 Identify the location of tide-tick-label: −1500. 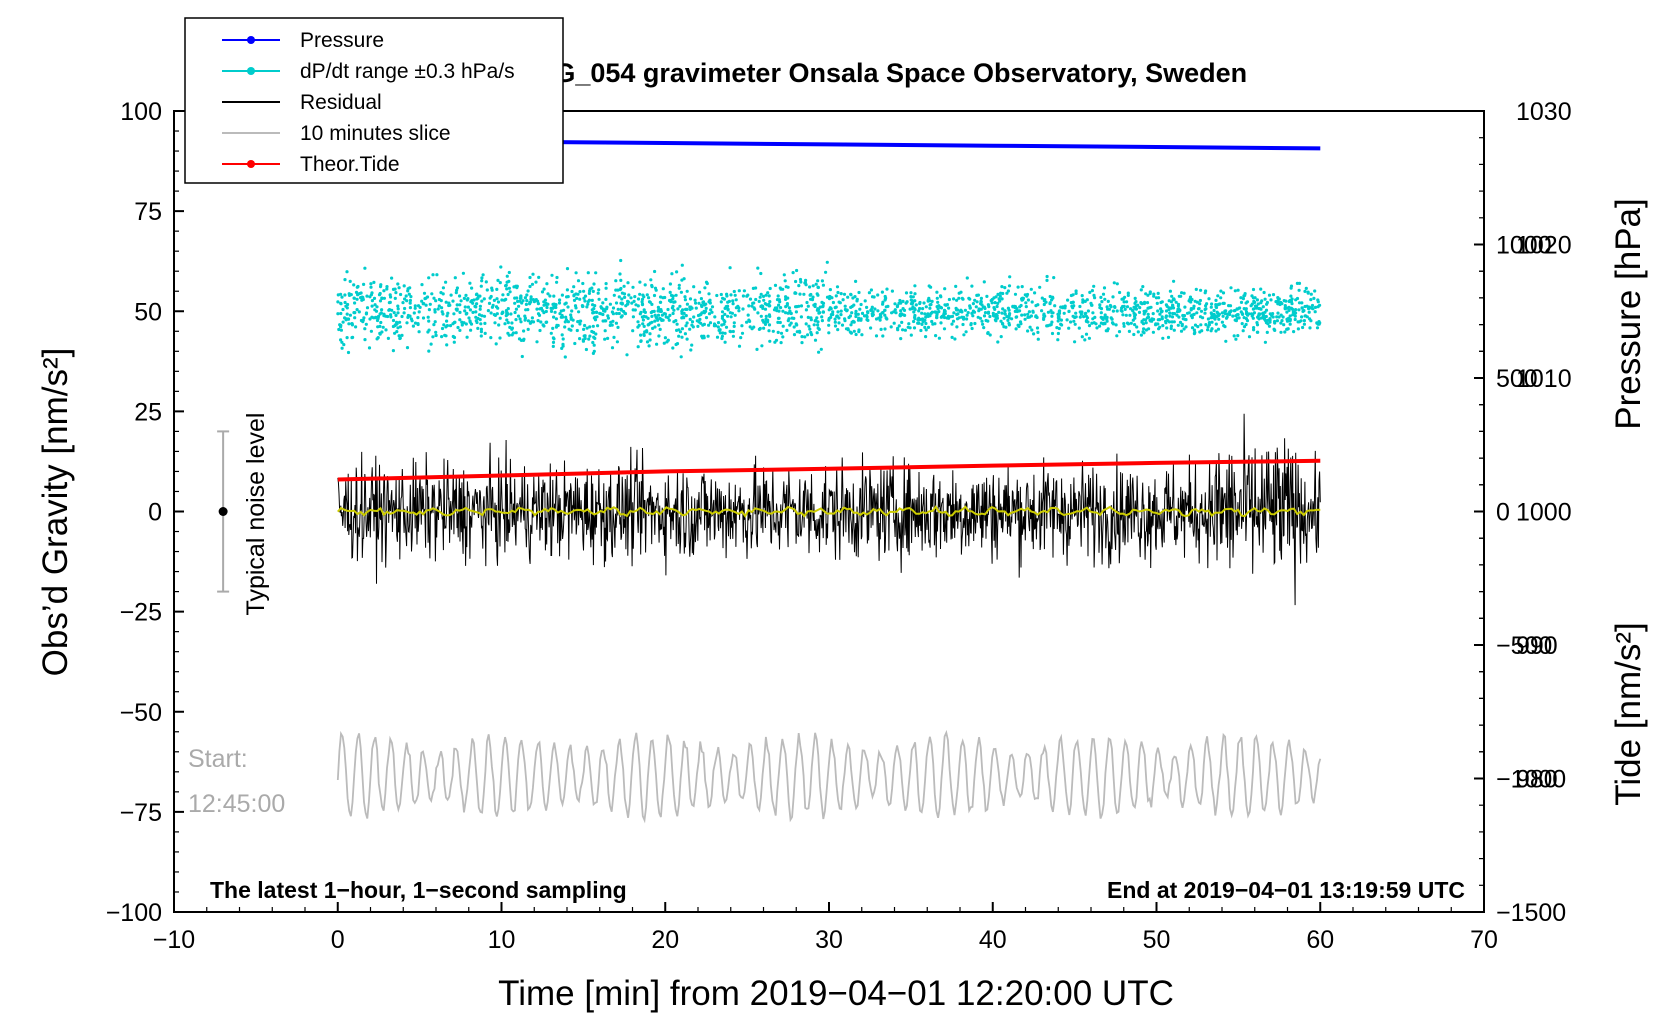
(1531, 913).